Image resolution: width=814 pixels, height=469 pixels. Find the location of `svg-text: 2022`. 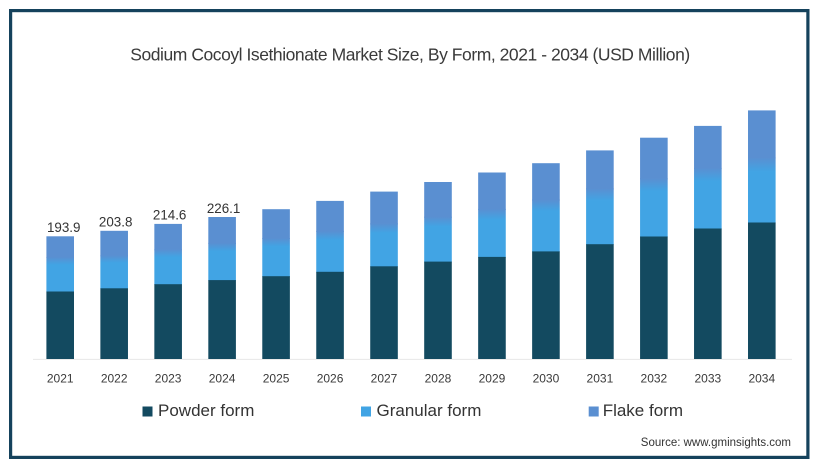

svg-text: 2022 is located at coordinates (114, 379).